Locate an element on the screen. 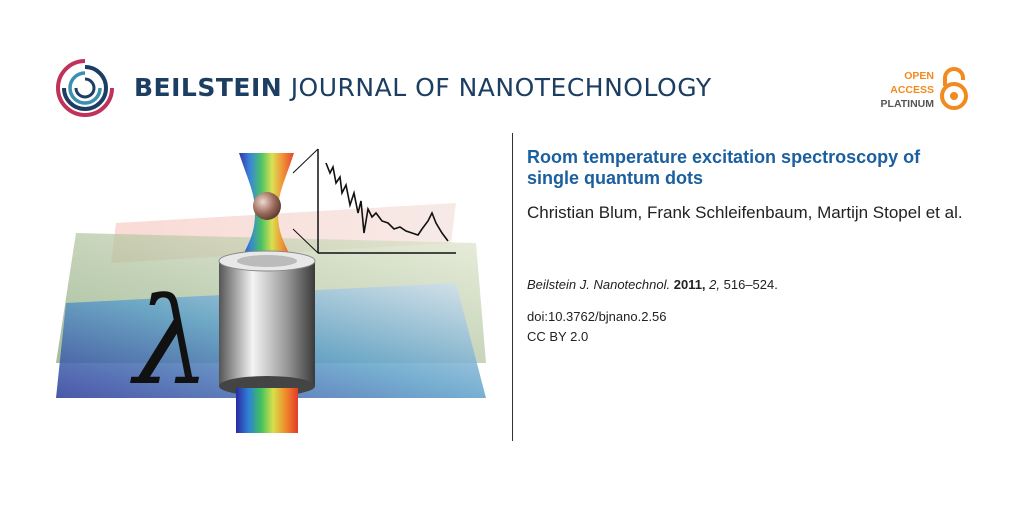 This screenshot has width=1024, height=512. open-access-lock-icon is located at coordinates (954, 88).